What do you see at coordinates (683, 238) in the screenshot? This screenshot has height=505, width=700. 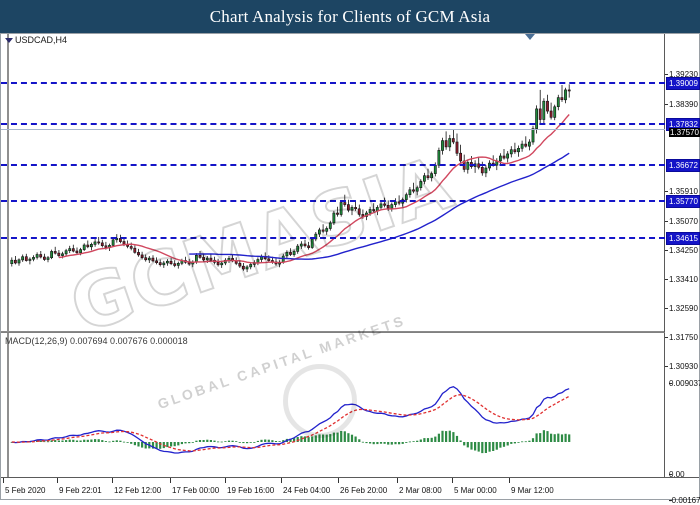 I see `price-tick-highlight: 1.34615` at bounding box center [683, 238].